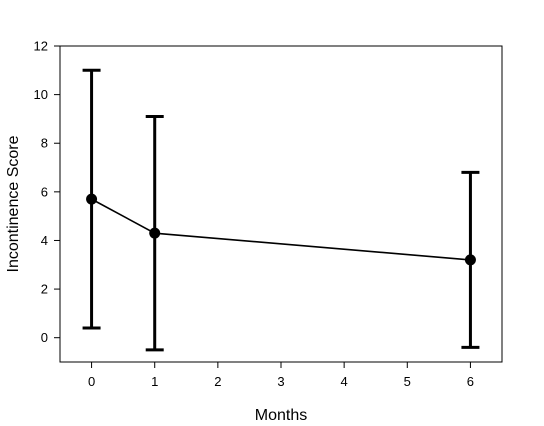  What do you see at coordinates (217, 381) in the screenshot?
I see `x-tick-label: 2` at bounding box center [217, 381].